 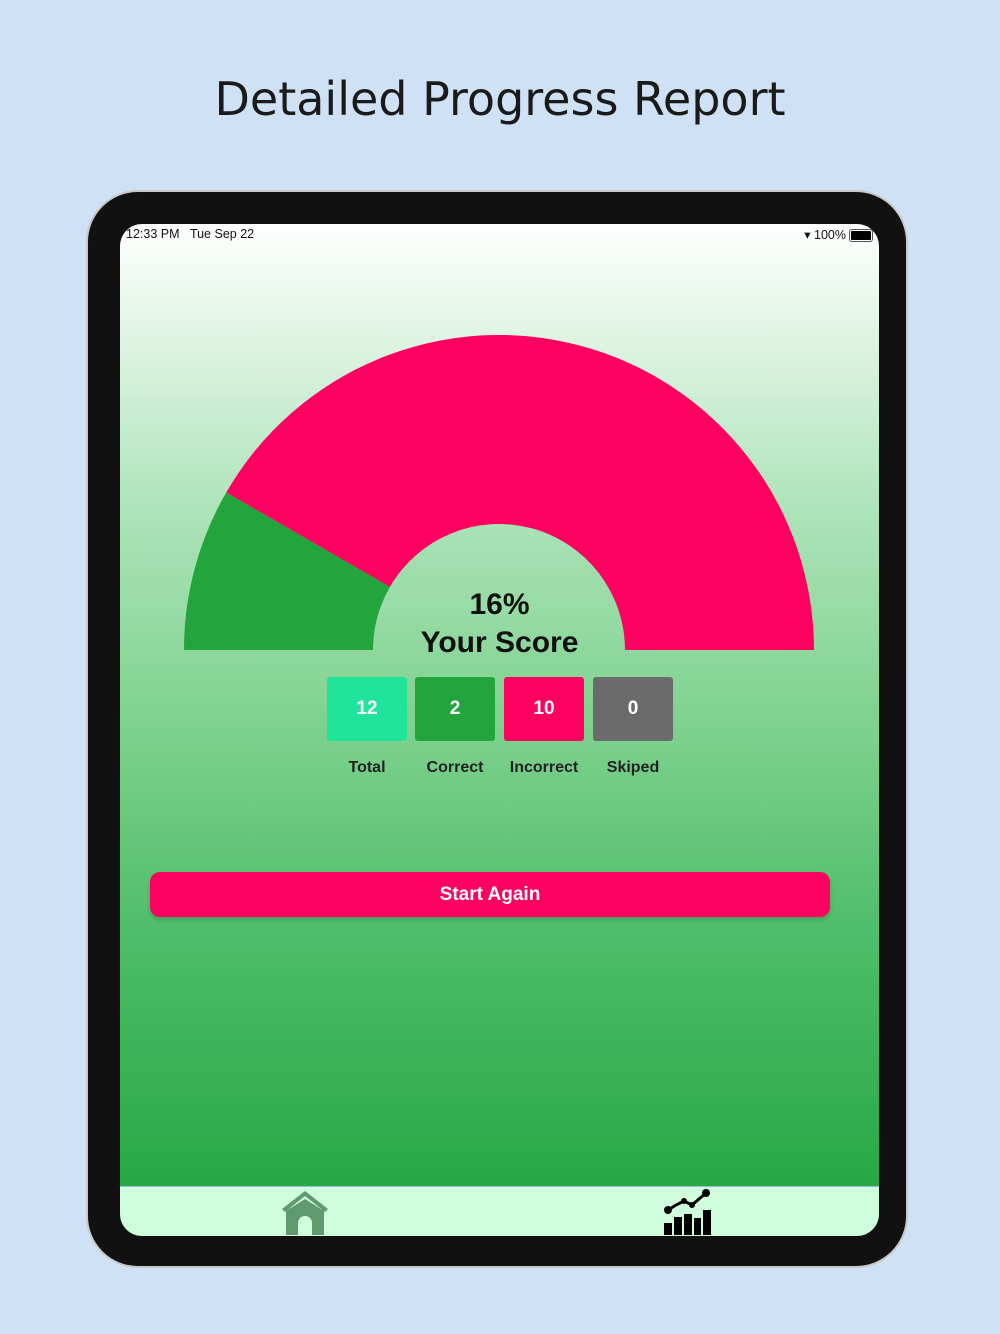 What do you see at coordinates (367, 767) in the screenshot?
I see `stat-total-label: Total` at bounding box center [367, 767].